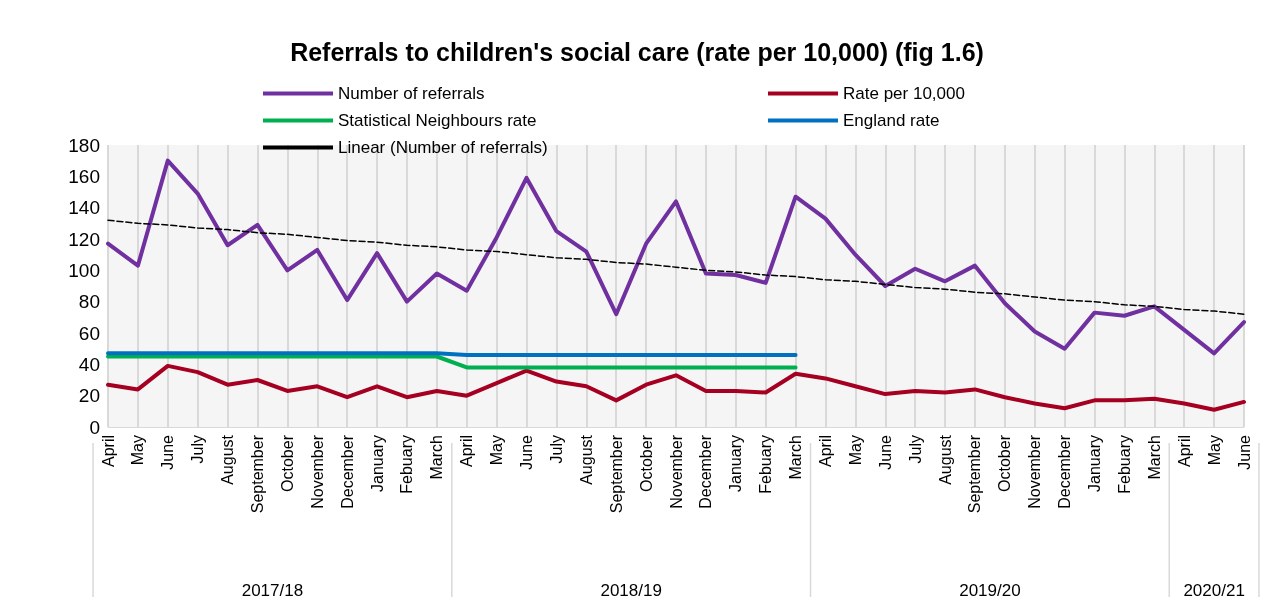 This screenshot has height=605, width=1274. What do you see at coordinates (84, 145) in the screenshot?
I see `y-tick-label: 180` at bounding box center [84, 145].